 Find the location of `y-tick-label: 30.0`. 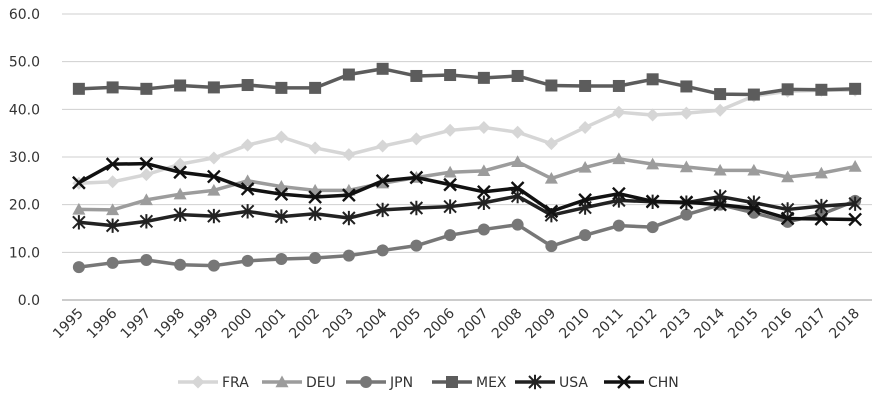

y-tick-label: 30.0 is located at coordinates (24, 158).